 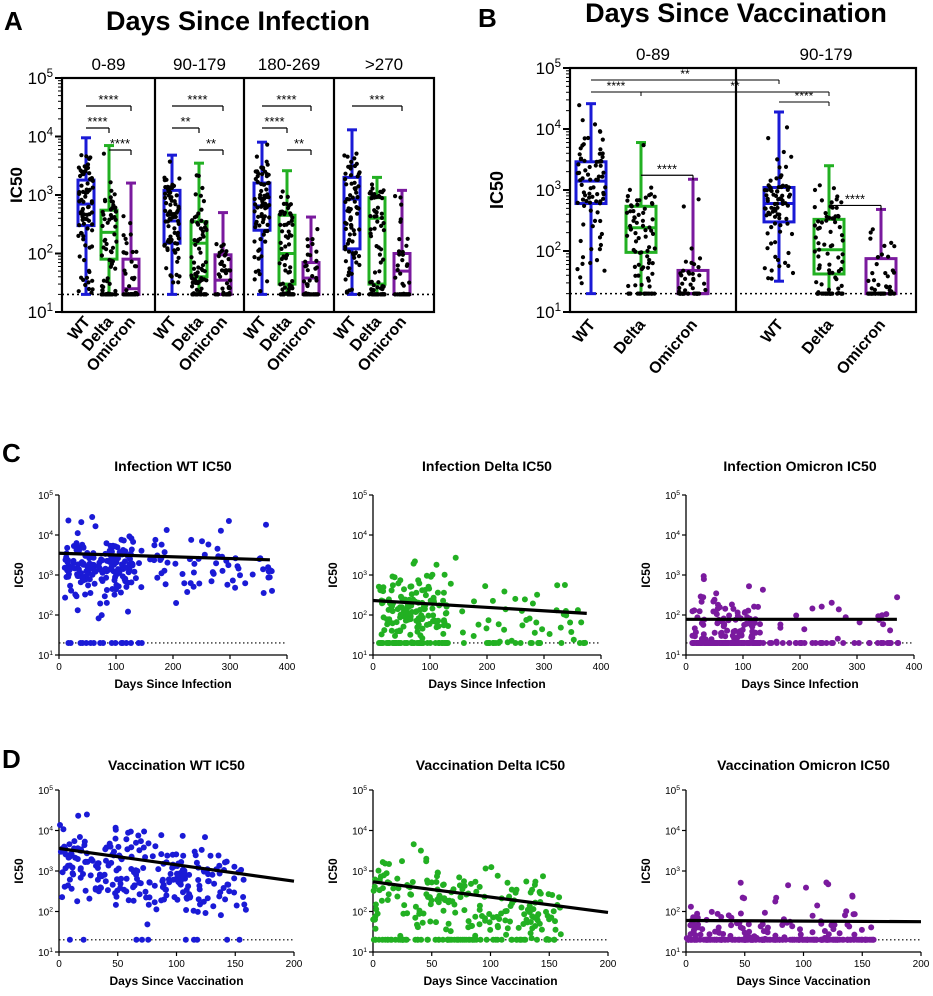 What do you see at coordinates (45, 791) in the screenshot?
I see `y-tick-label: 10⁵` at bounding box center [45, 791].